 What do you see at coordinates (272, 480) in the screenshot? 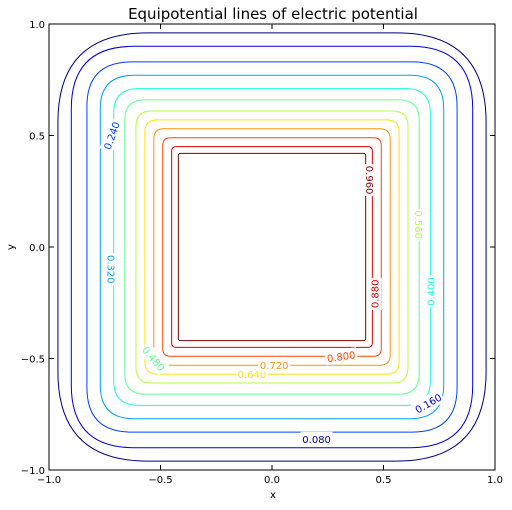
I see `x-tick-label: 0.0` at bounding box center [272, 480].